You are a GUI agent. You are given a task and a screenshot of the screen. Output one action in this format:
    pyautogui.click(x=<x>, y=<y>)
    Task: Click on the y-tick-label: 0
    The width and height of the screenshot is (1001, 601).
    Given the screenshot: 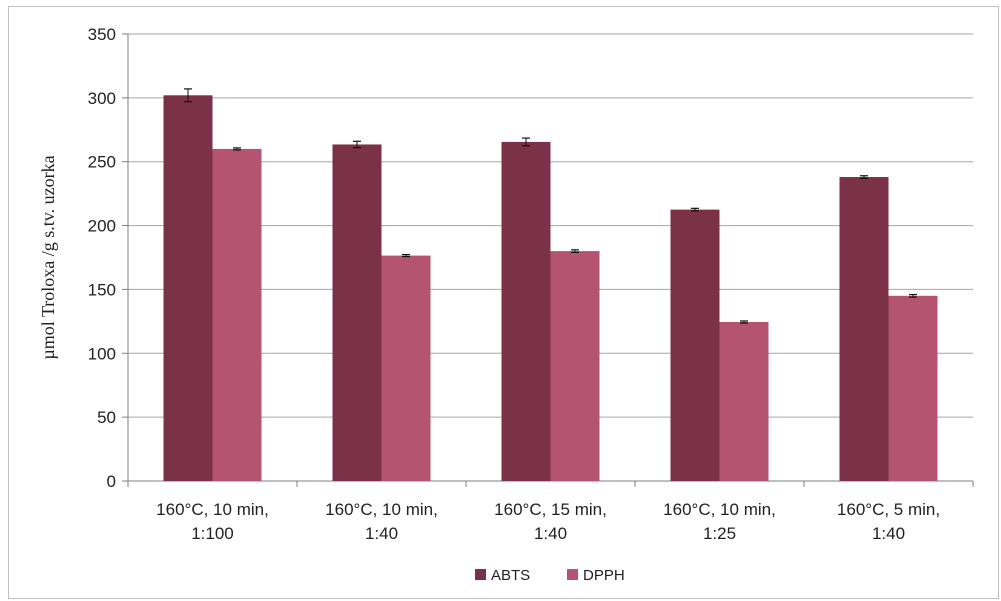 What is the action you would take?
    pyautogui.click(x=111, y=481)
    